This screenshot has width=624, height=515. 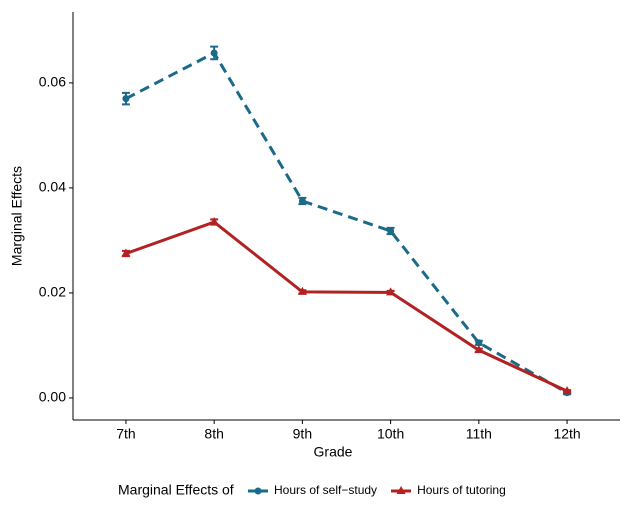 I want to click on legend-label: Hours of self−study, so click(x=325, y=490).